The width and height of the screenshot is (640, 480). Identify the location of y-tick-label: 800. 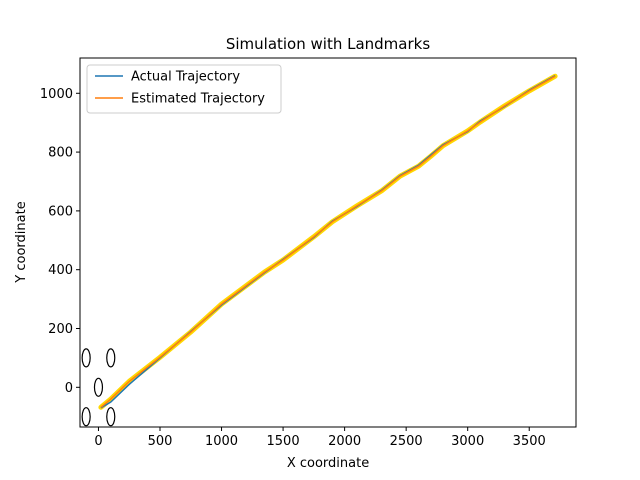
(60, 153).